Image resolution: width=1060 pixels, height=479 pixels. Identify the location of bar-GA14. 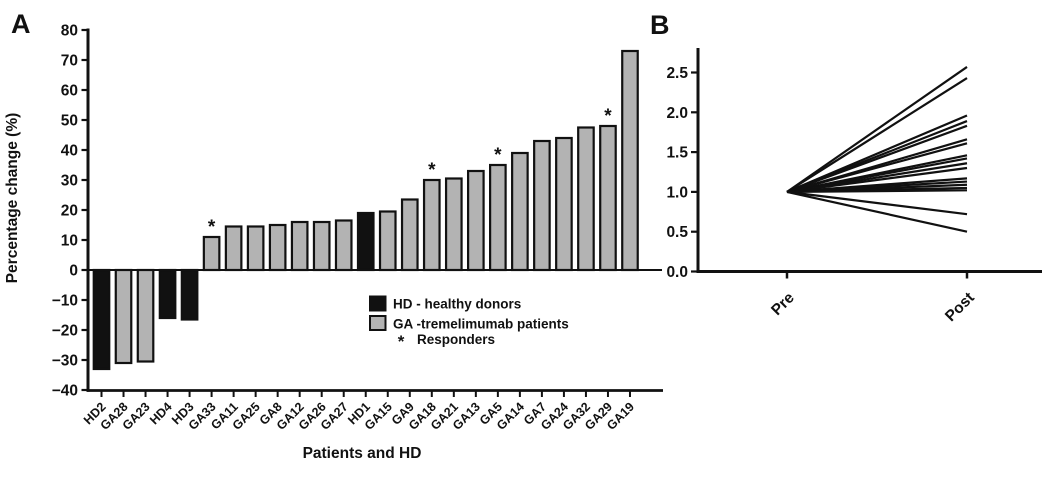
(520, 211).